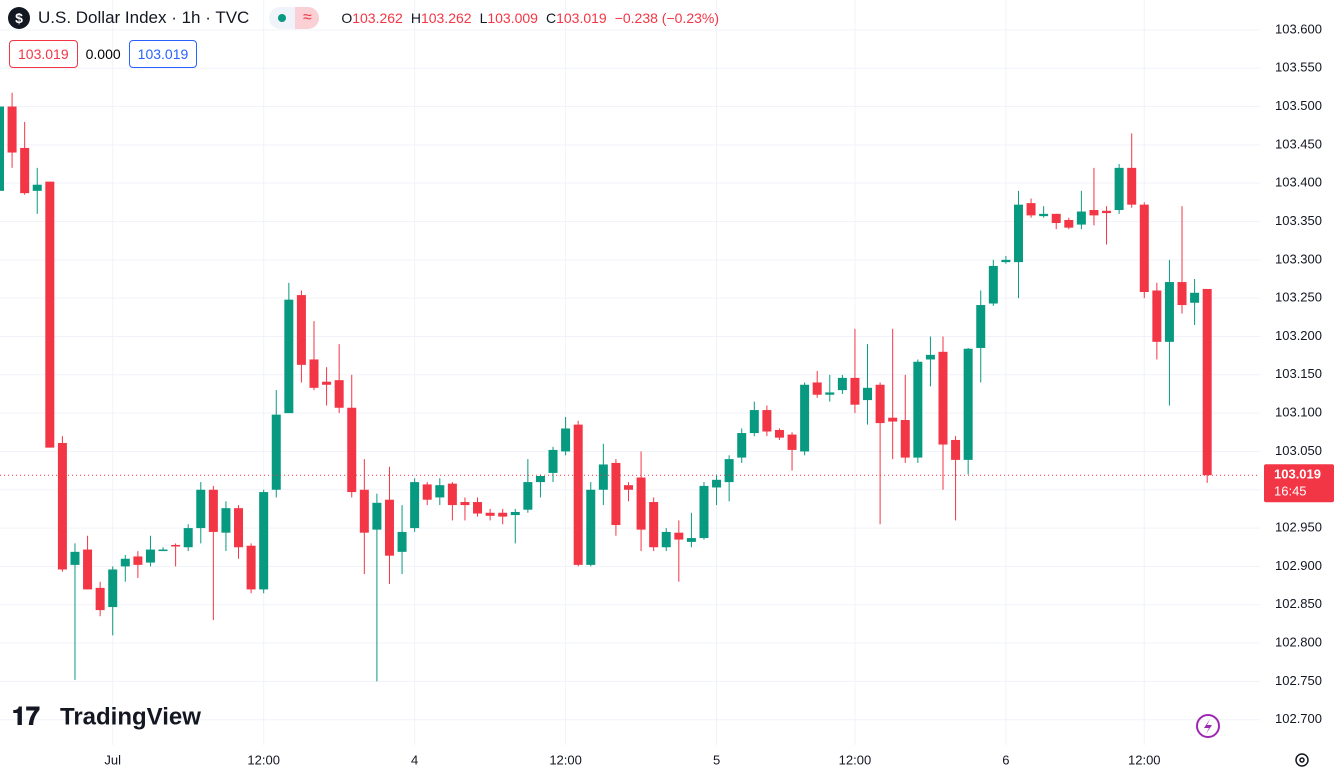 The width and height of the screenshot is (1336, 782). I want to click on price-axis-bg, so click(1298, 391).